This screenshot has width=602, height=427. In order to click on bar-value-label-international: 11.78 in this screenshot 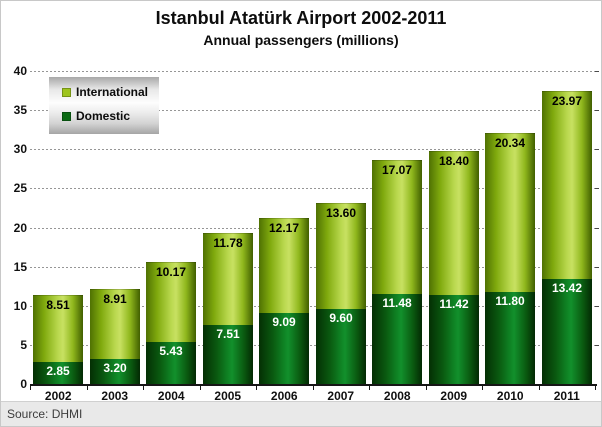, I will do `click(228, 243)`.